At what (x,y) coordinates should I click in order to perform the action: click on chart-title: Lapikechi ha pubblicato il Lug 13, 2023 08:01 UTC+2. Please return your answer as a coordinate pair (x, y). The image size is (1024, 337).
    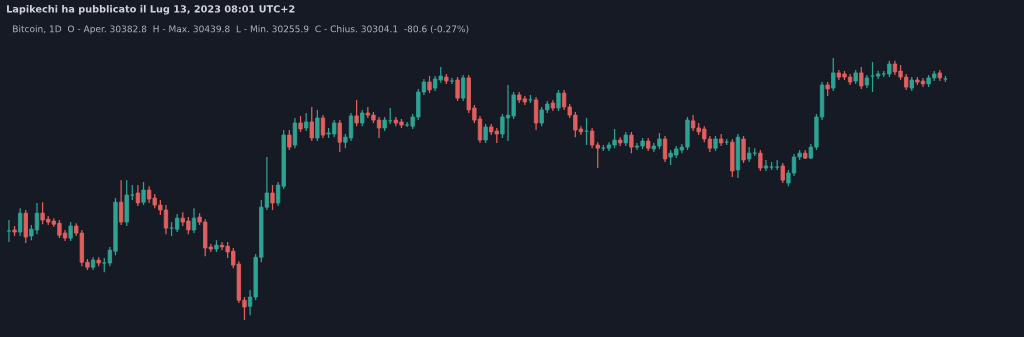
    Looking at the image, I should click on (151, 10).